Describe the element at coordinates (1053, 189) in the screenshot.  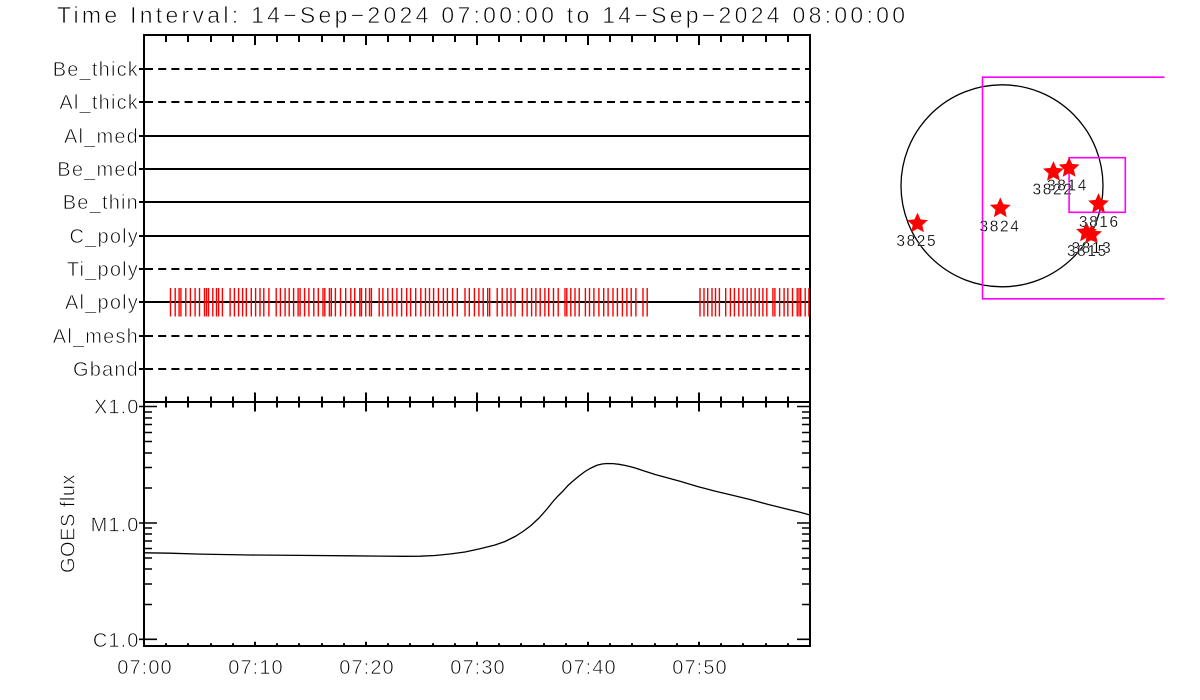
I see `svg-text: 3822` at that location.